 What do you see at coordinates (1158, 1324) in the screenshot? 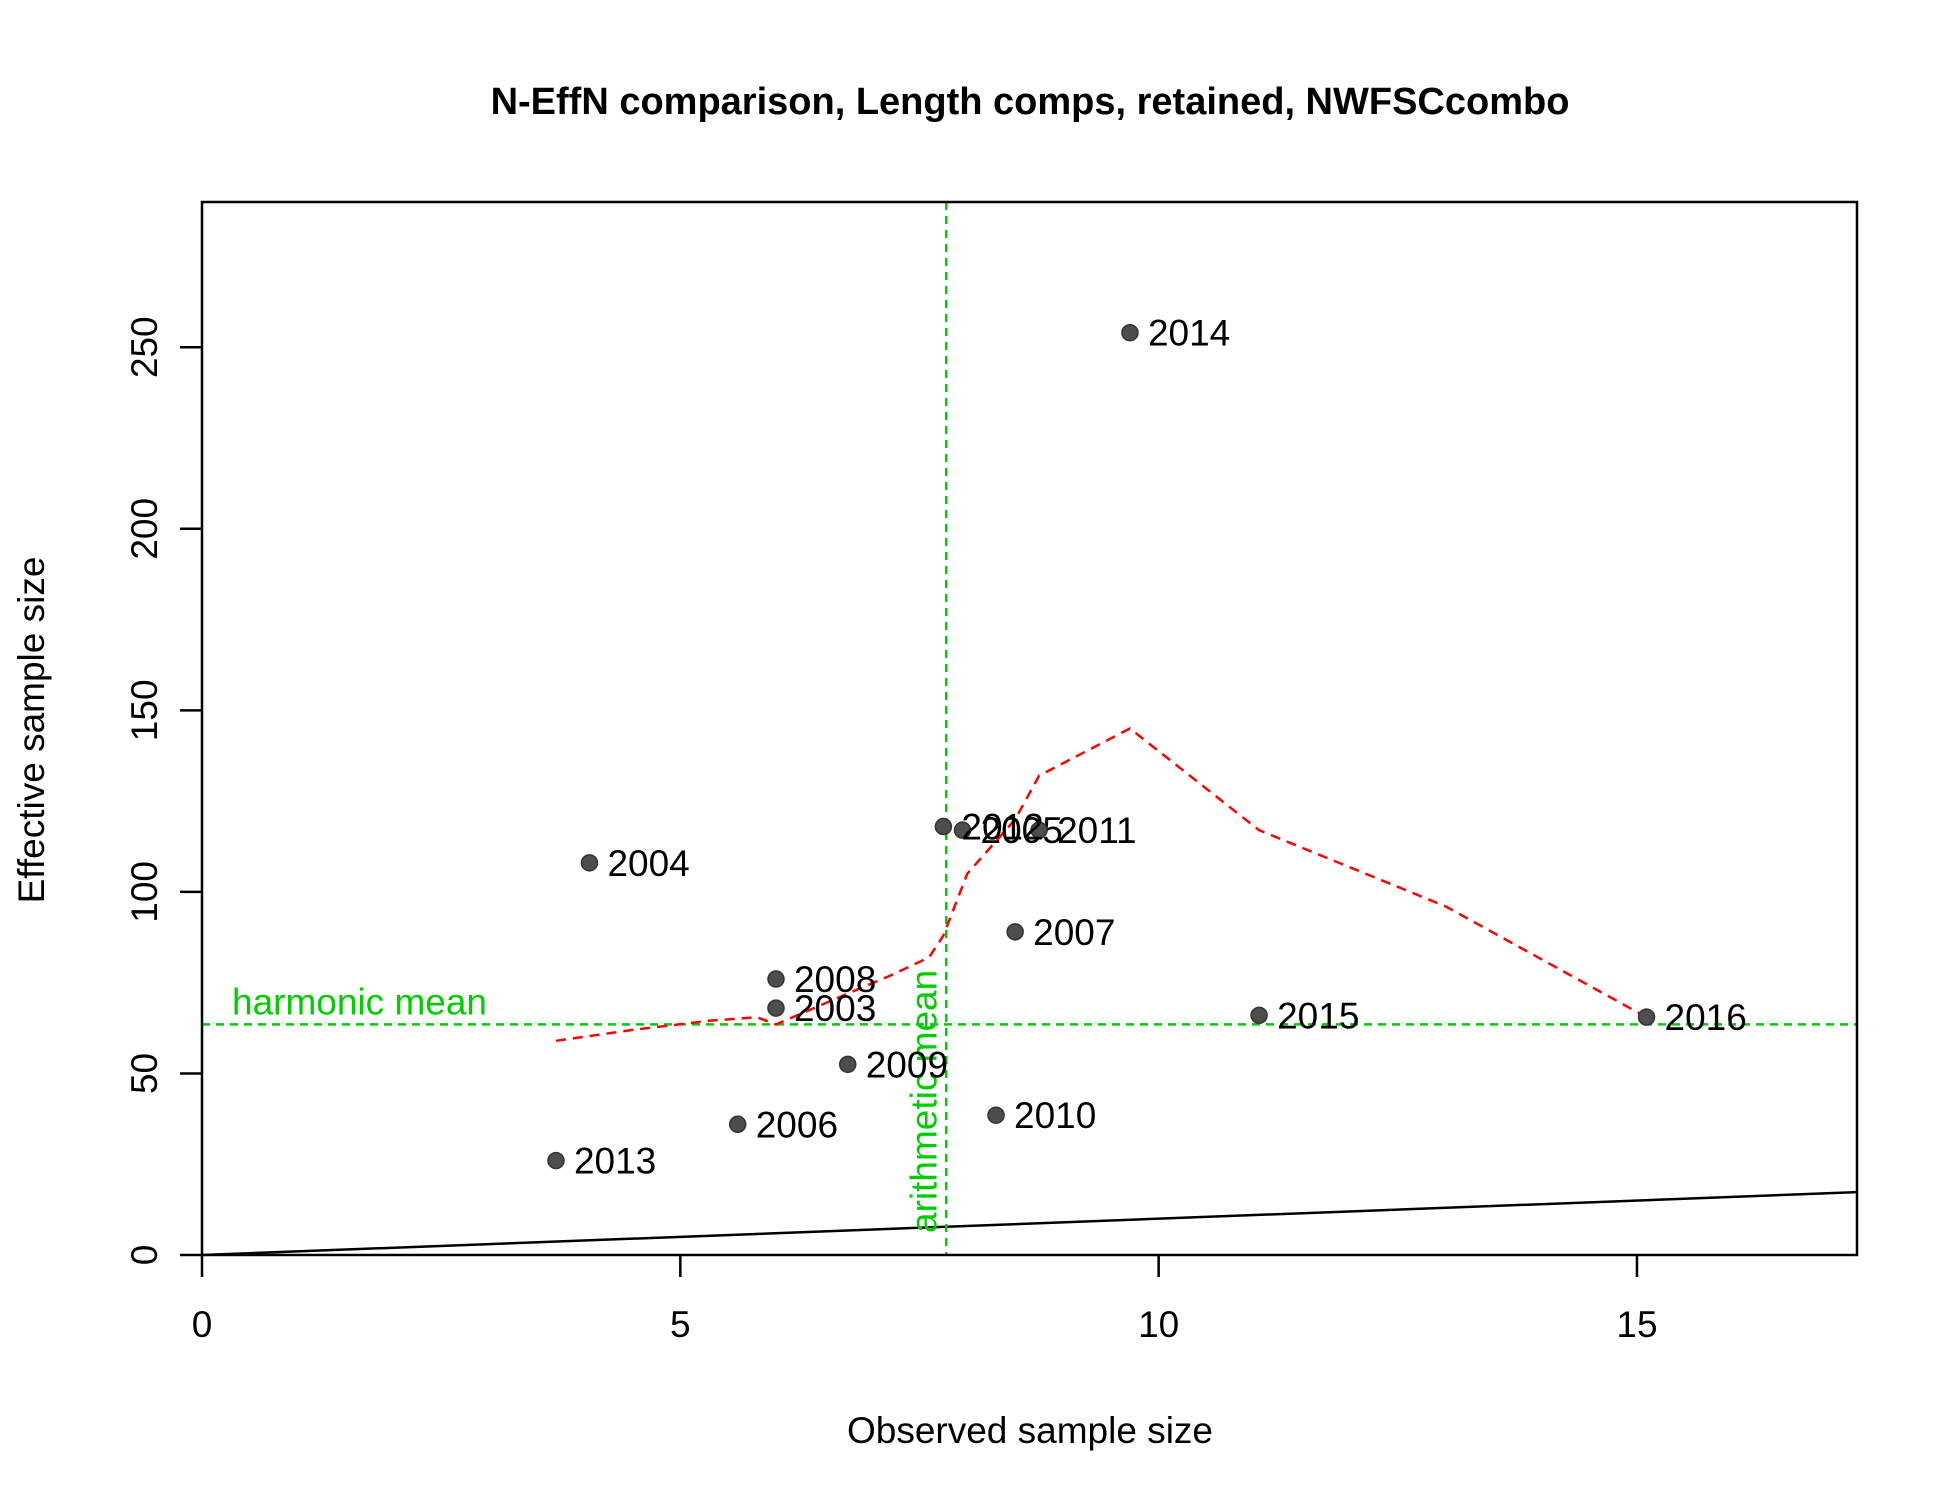
I see `x-tick-label: 10` at bounding box center [1158, 1324].